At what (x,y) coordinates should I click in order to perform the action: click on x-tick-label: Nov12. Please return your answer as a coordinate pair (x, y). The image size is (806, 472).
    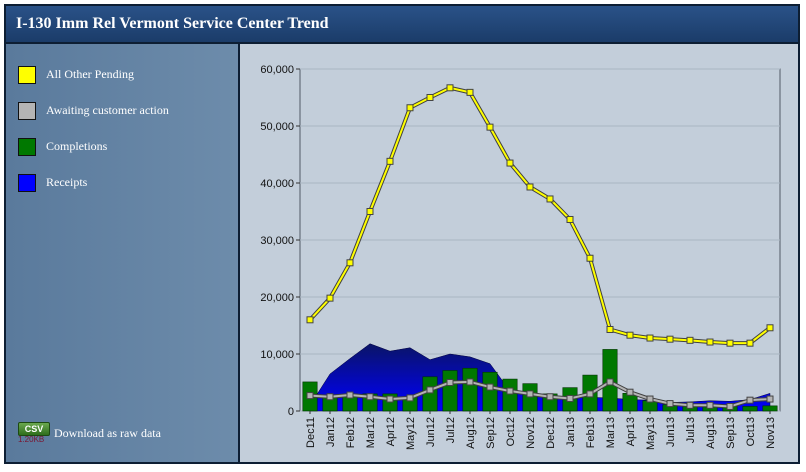
    Looking at the image, I should click on (531, 433).